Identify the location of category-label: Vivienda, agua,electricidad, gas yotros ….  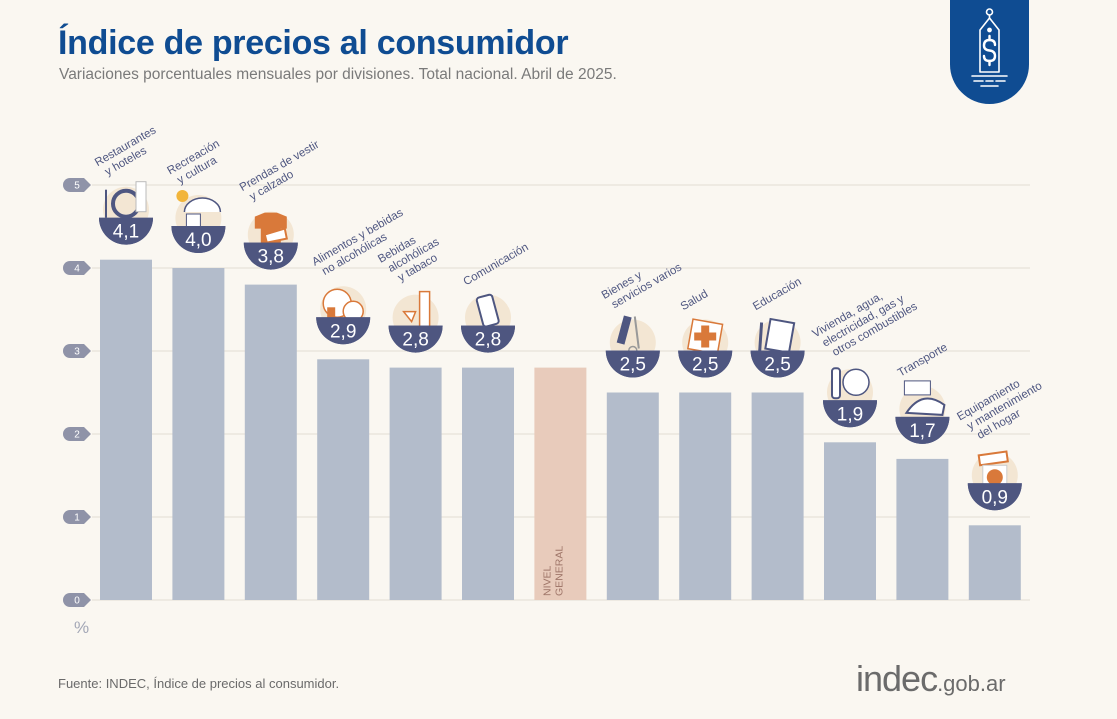
(865, 324).